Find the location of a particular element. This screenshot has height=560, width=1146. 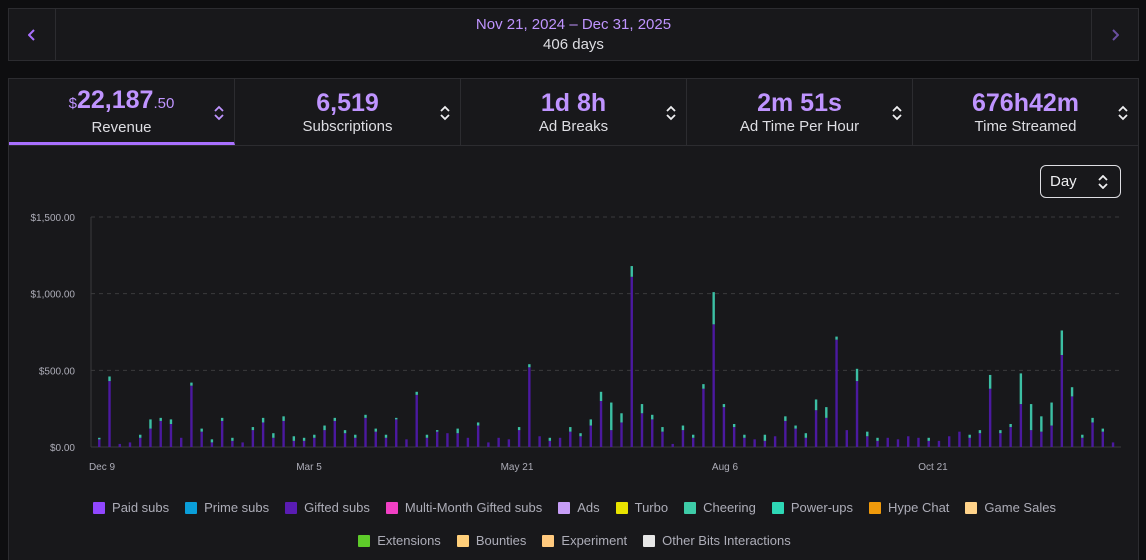

y-tick-label: $0.00 is located at coordinates (62, 448).